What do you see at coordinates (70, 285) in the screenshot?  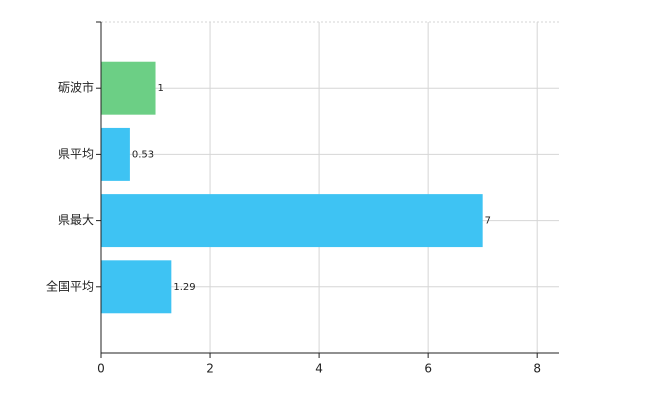 I see `y-tick-label: 全国平均` at bounding box center [70, 285].